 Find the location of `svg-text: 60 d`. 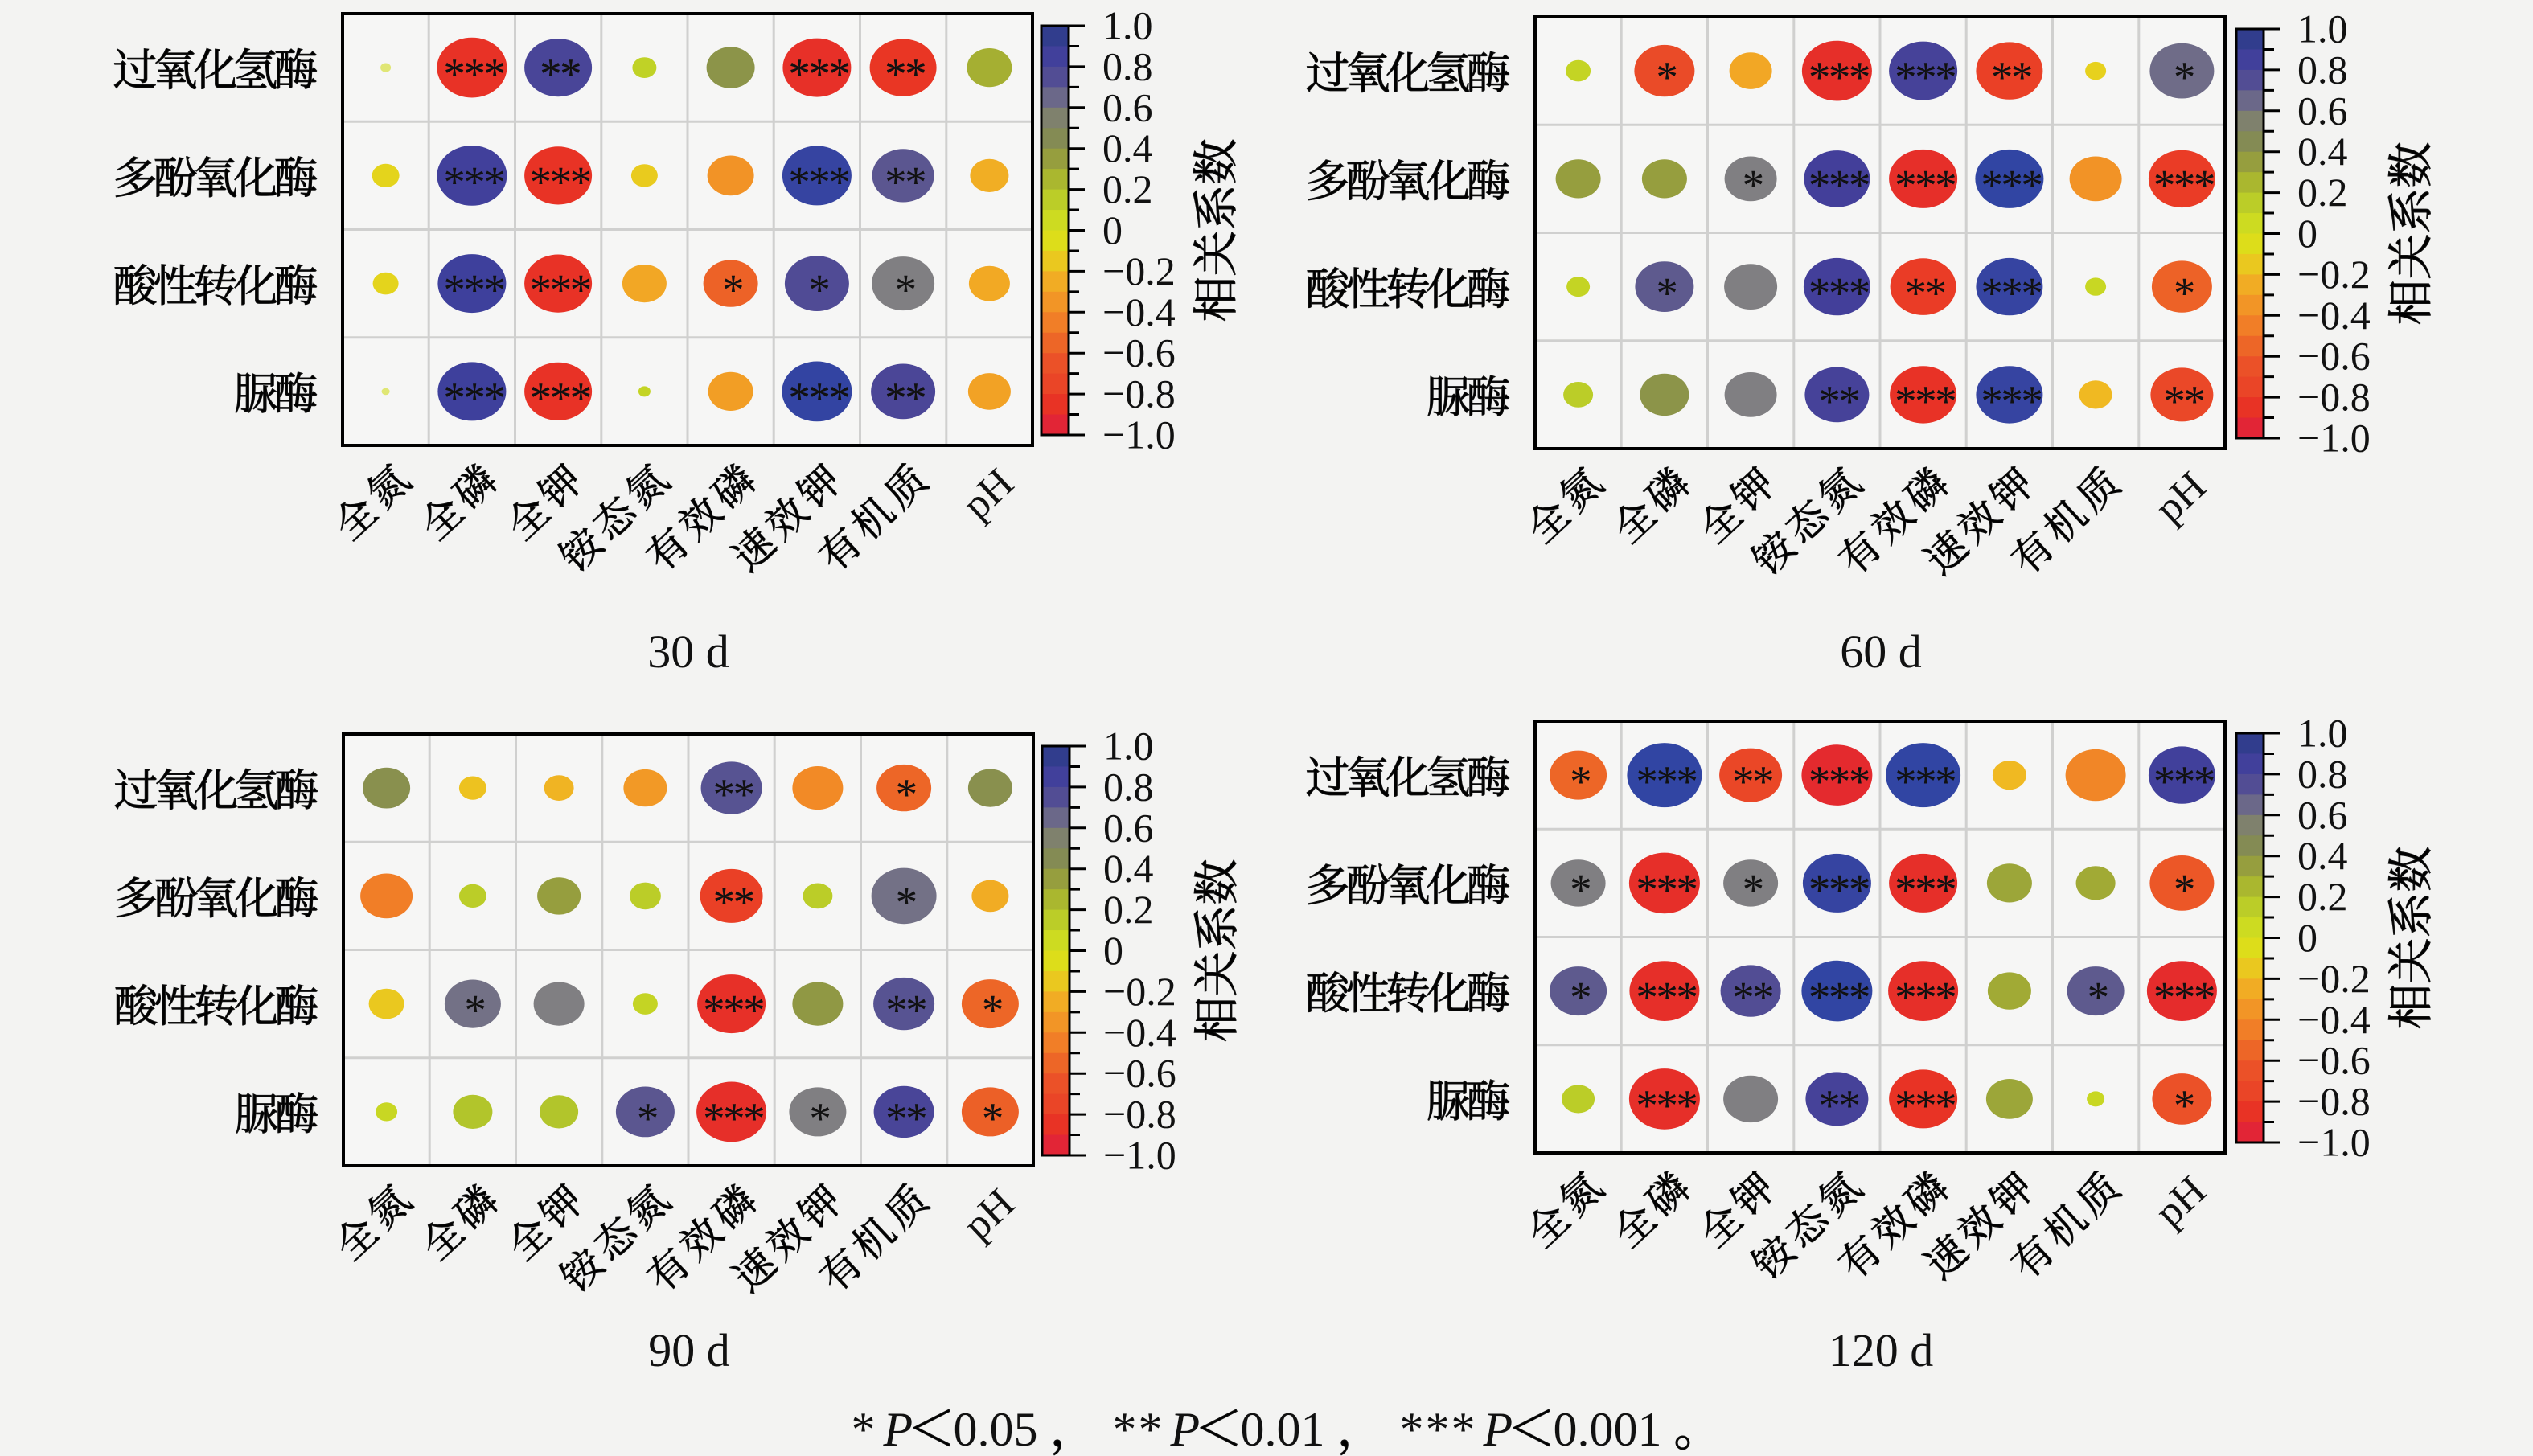

svg-text: 60 d is located at coordinates (1881, 651).